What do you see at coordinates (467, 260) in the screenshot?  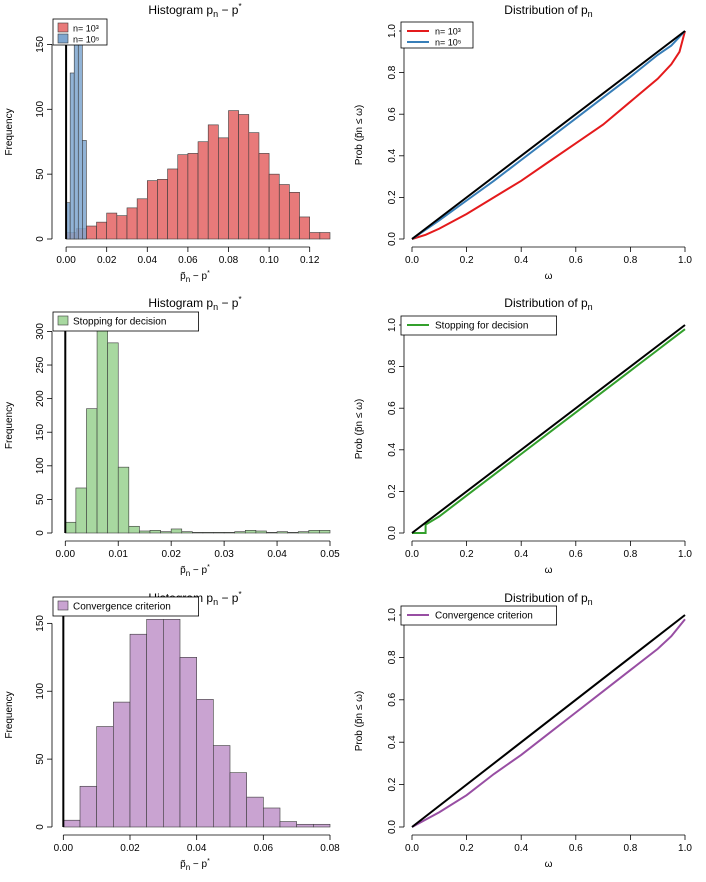 I see `x-tick-label: 0.2` at bounding box center [467, 260].